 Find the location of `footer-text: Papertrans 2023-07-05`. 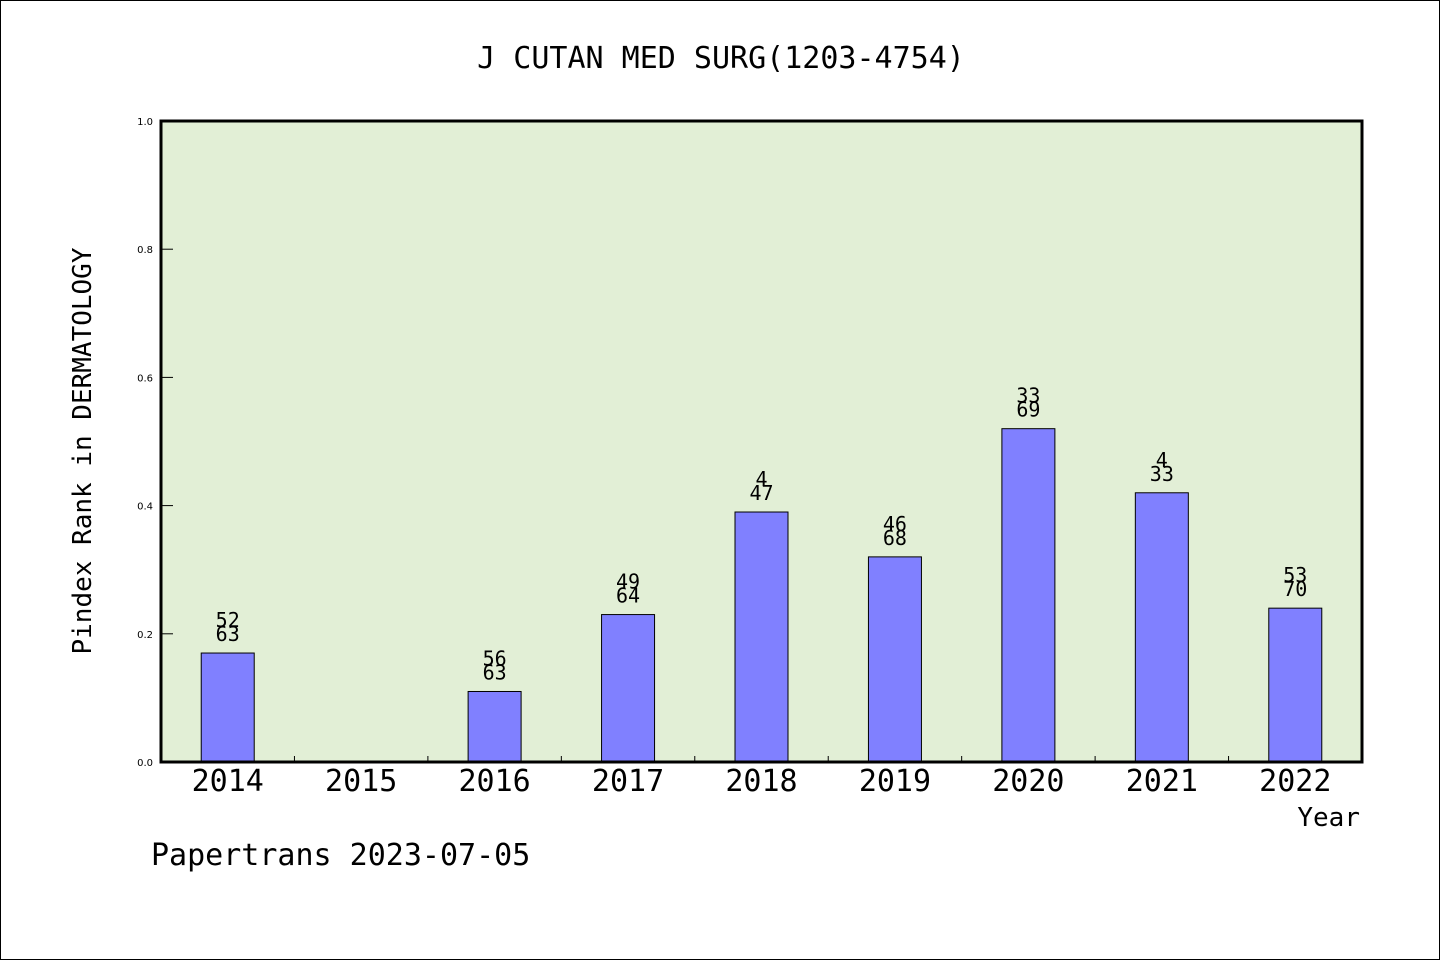

footer-text: Papertrans 2023-07-05 is located at coordinates (340, 855).